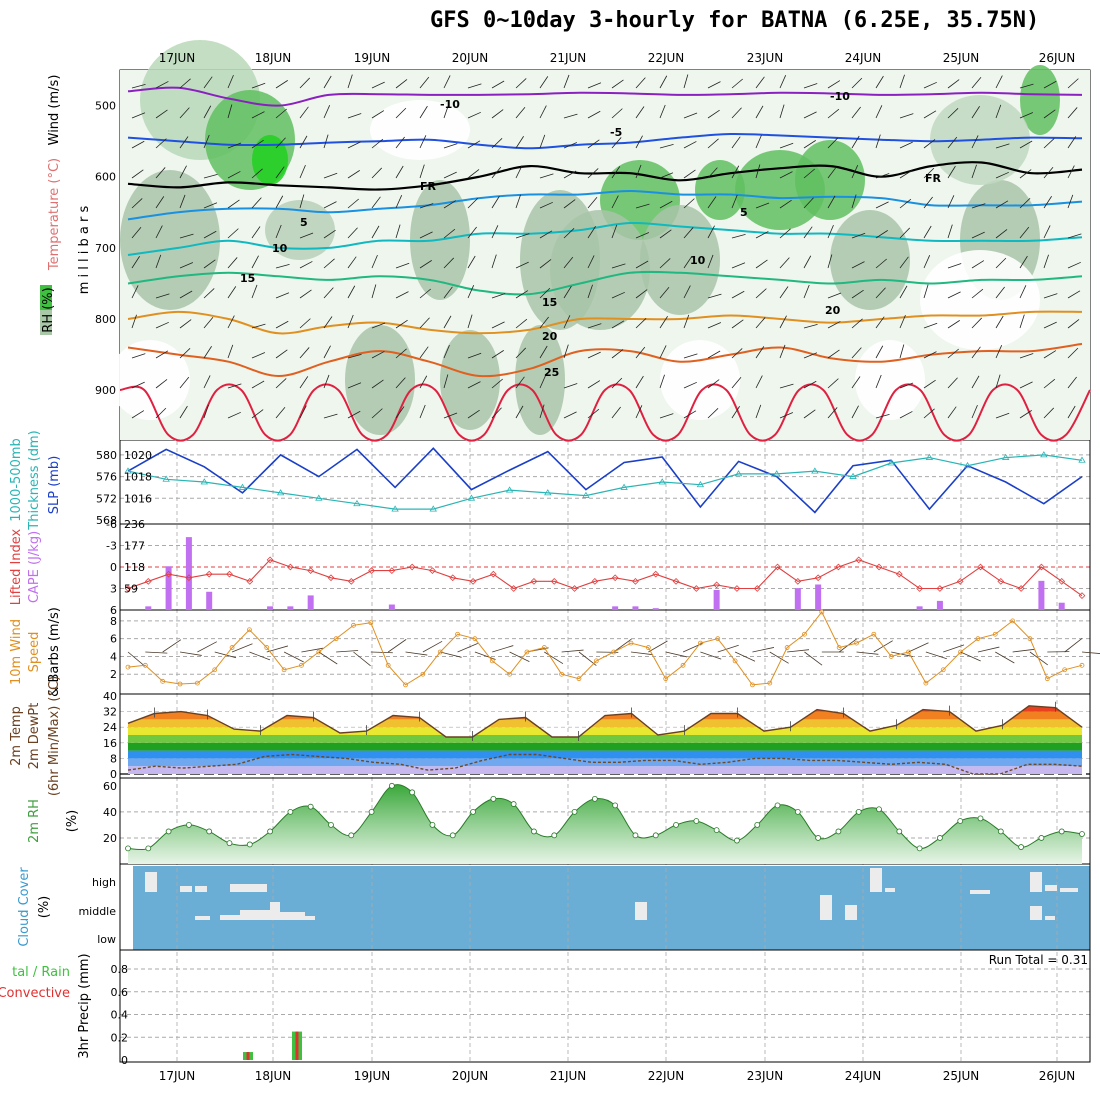 This screenshot has height=1100, width=1100. Describe the element at coordinates (605, 322) in the screenshot. I see `isotherm-line` at that location.